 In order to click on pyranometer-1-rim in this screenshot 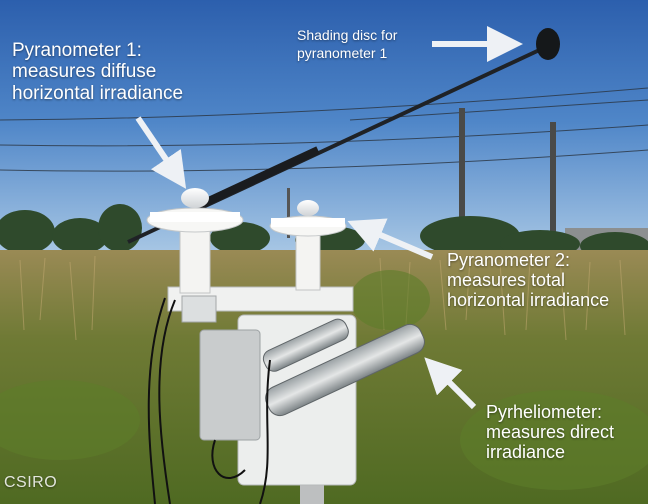, I will do `click(195, 217)`.